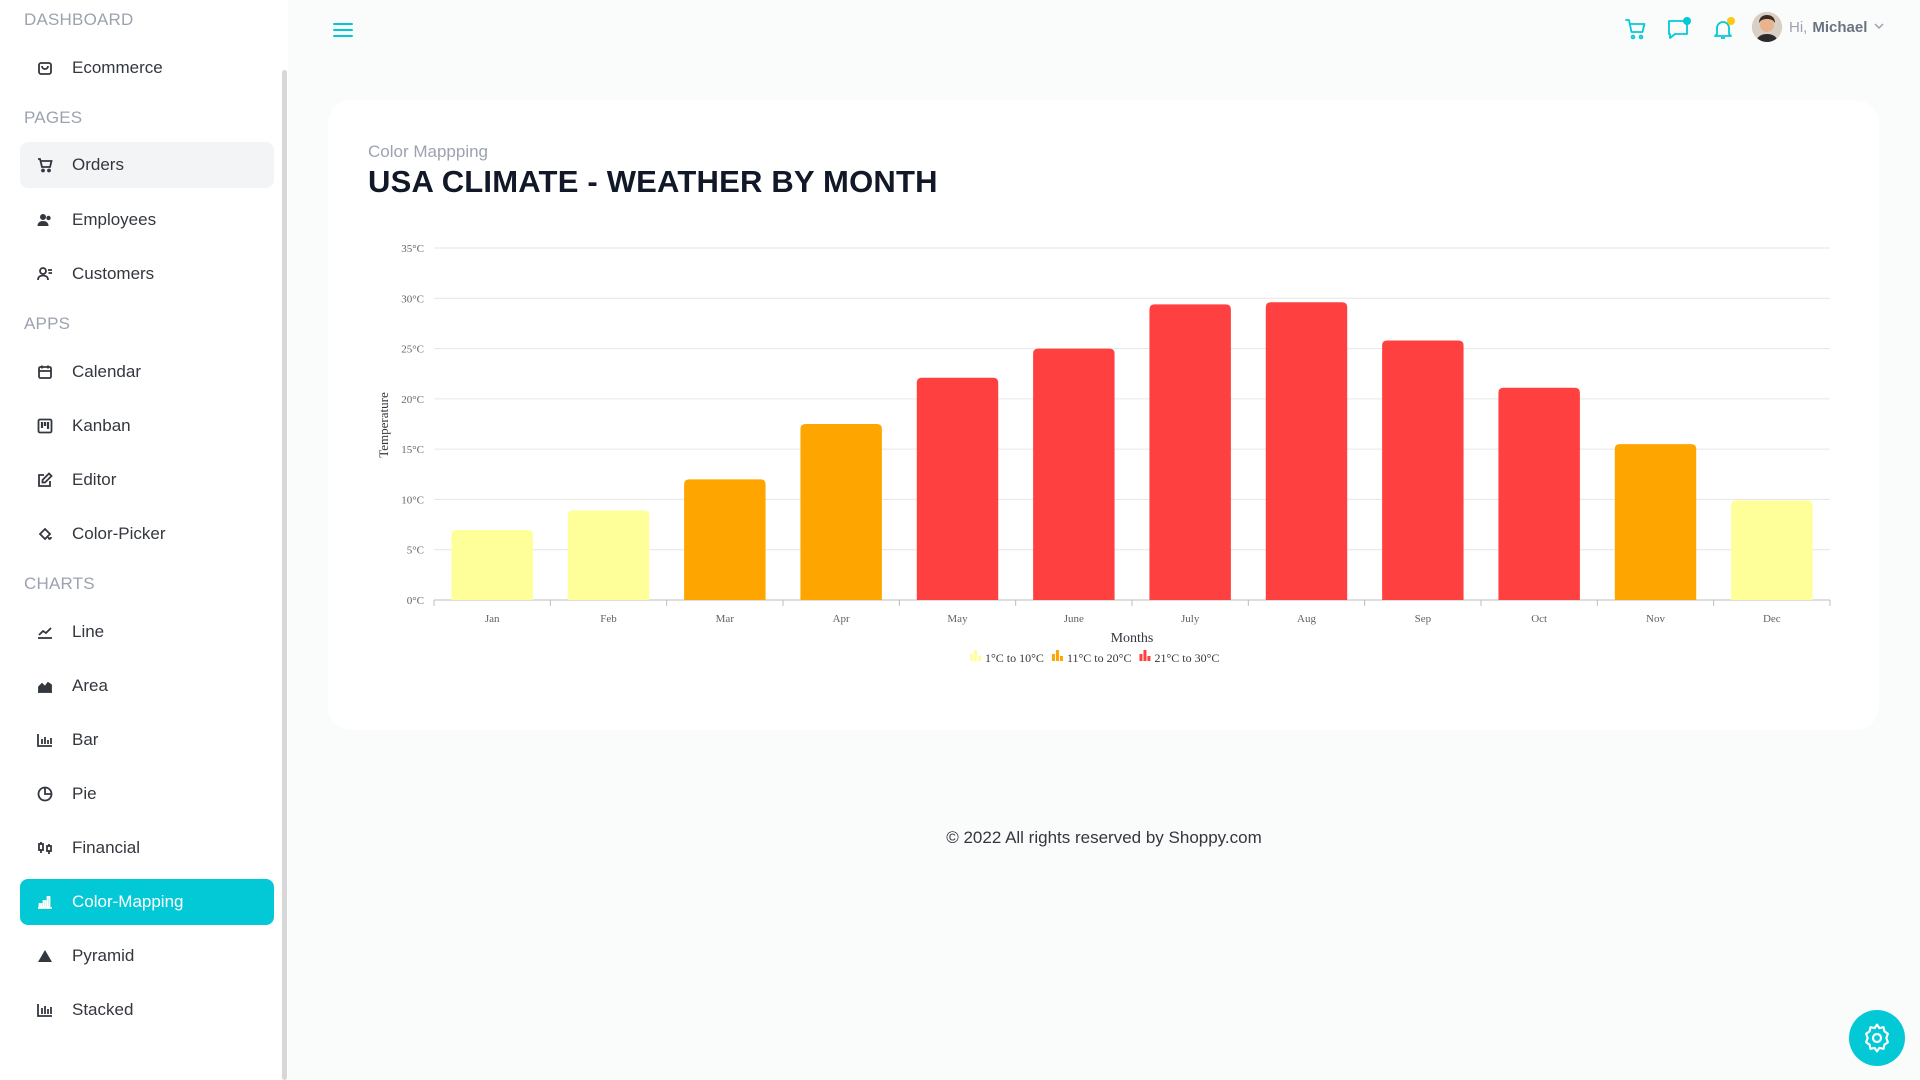  I want to click on y-tick-label: 0°C, so click(415, 601).